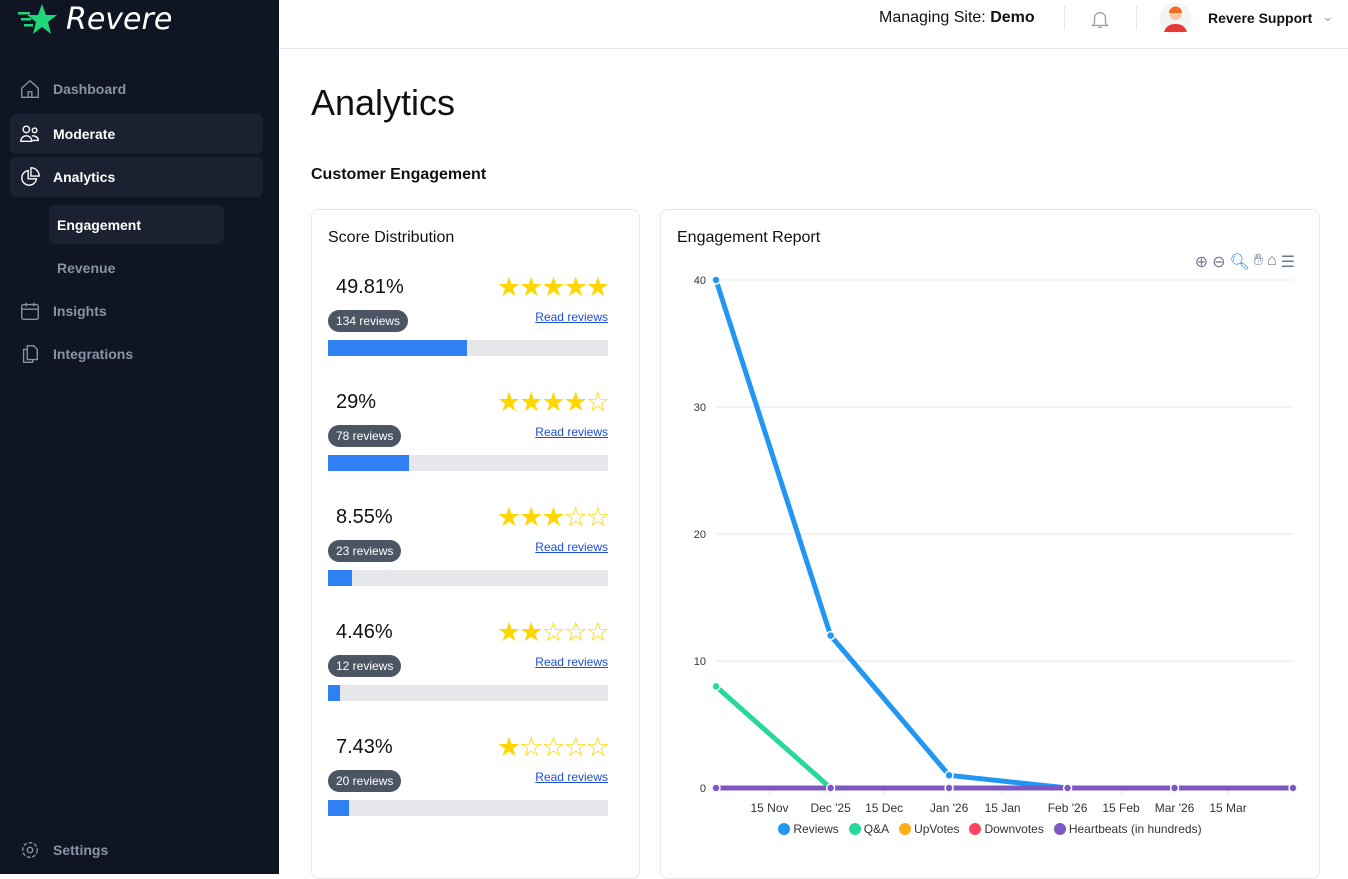 Image resolution: width=1348 pixels, height=879 pixels. Describe the element at coordinates (136, 177) in the screenshot. I see `sidebar-item-analytics: Analytics` at that location.